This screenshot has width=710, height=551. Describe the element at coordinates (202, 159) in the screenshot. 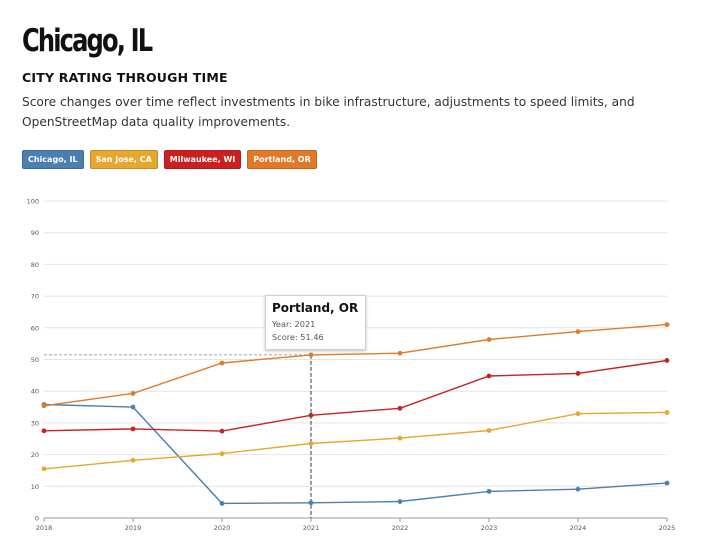

I see `legend-button-milwaukee: Milwaukee, WI` at that location.